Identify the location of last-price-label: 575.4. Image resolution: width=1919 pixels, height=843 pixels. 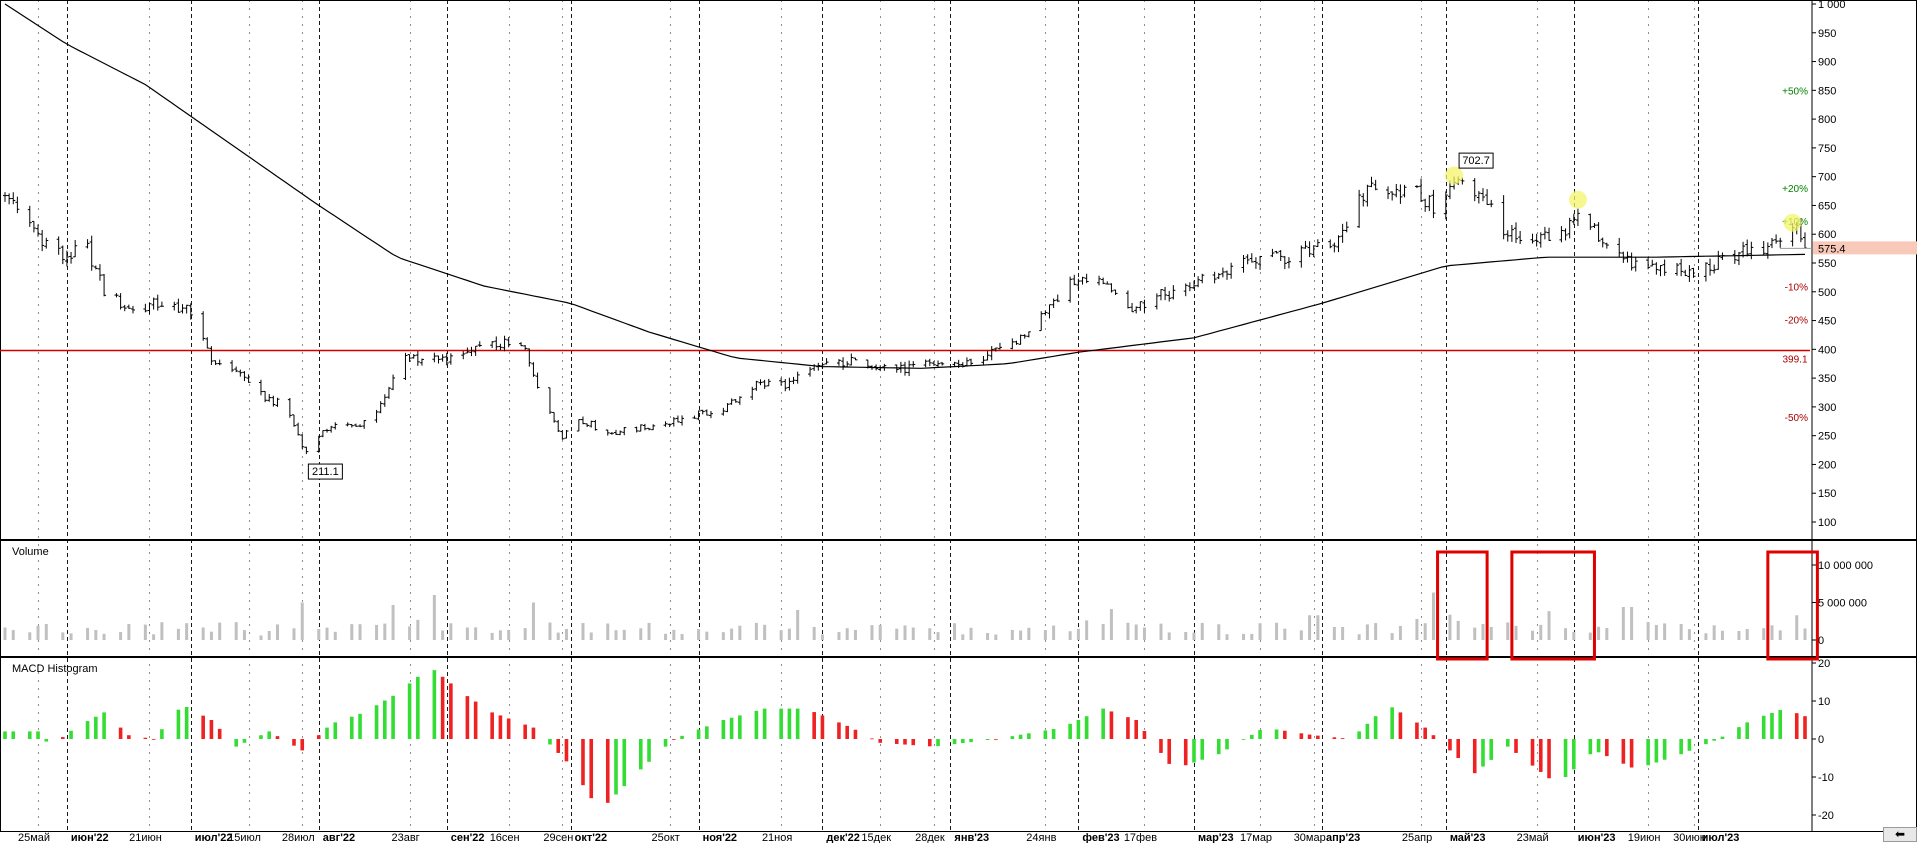
(1832, 249).